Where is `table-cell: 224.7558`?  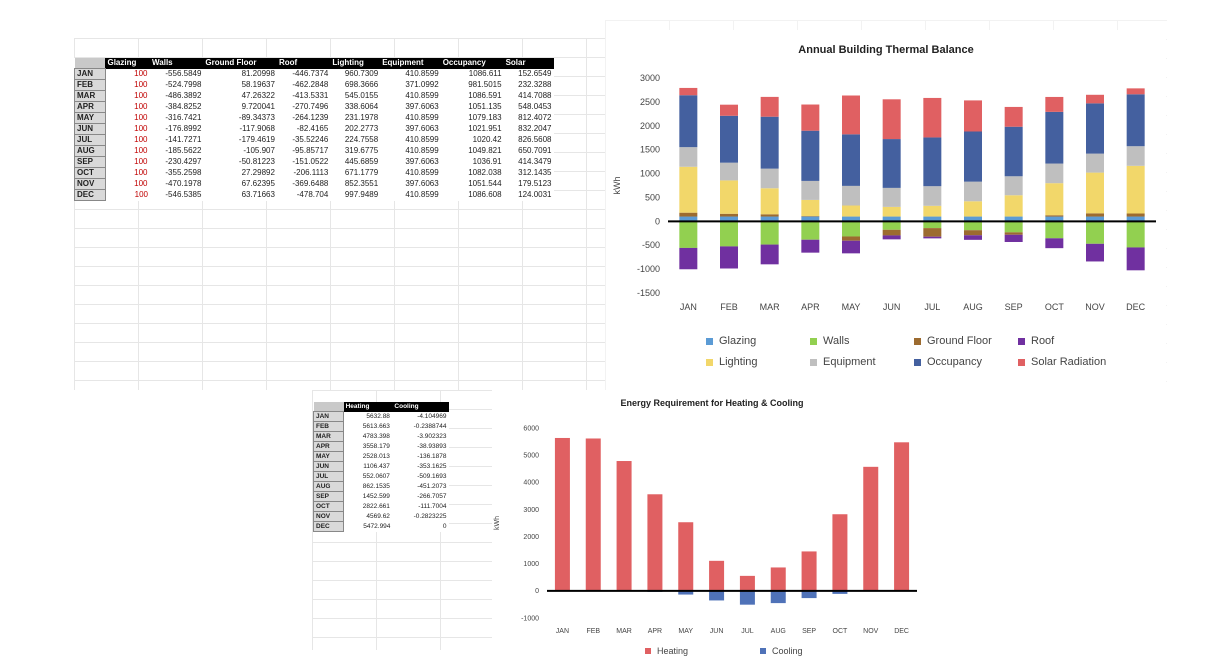
table-cell: 224.7558 is located at coordinates (361, 139).